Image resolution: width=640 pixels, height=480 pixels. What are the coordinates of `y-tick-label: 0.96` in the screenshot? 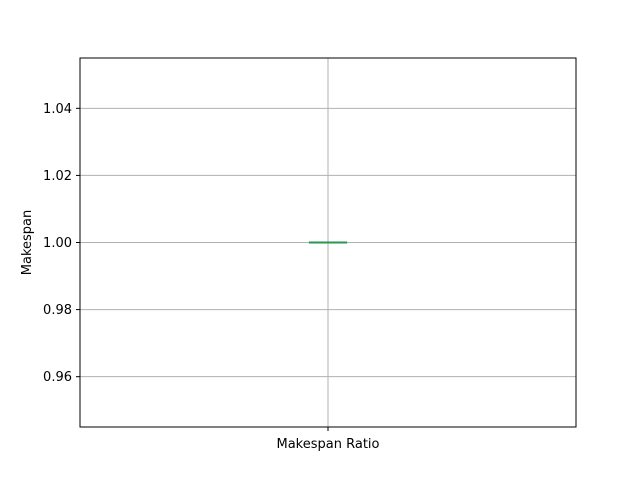 It's located at (57, 377).